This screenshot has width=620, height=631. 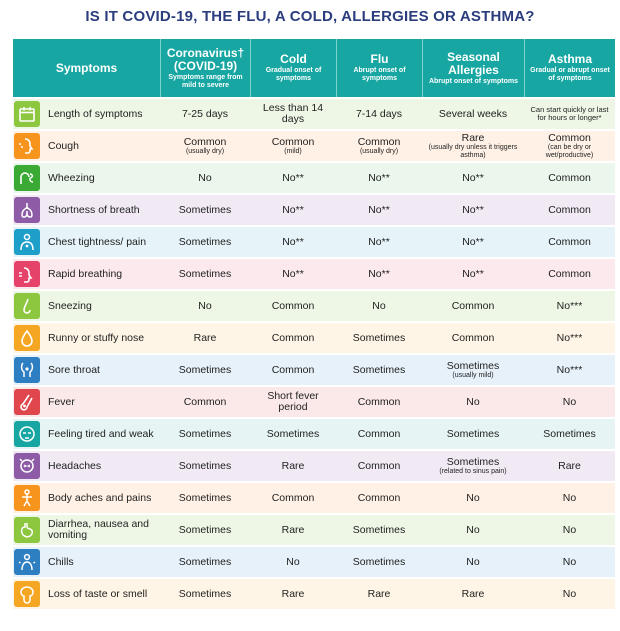 I want to click on cell-flu: No**, so click(x=379, y=210).